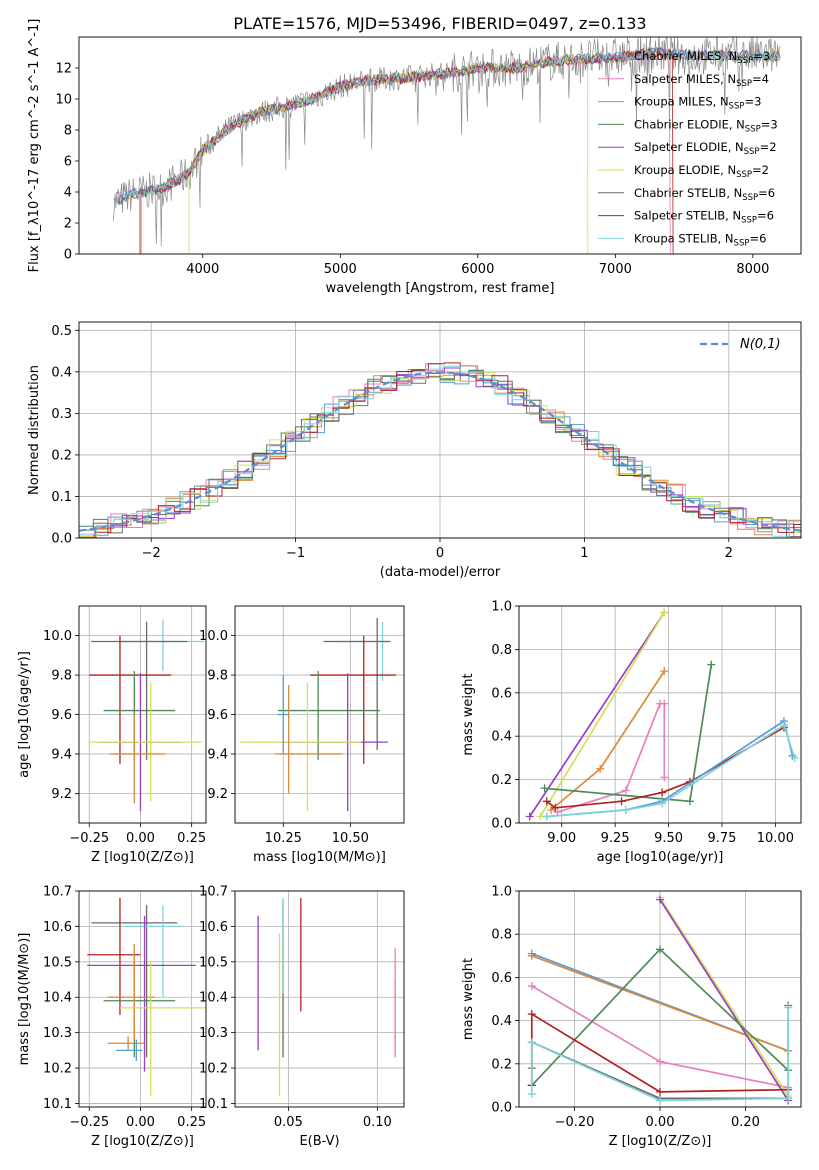  Describe the element at coordinates (575, 1122) in the screenshot. I see `x-tick-label: −0.20` at that location.